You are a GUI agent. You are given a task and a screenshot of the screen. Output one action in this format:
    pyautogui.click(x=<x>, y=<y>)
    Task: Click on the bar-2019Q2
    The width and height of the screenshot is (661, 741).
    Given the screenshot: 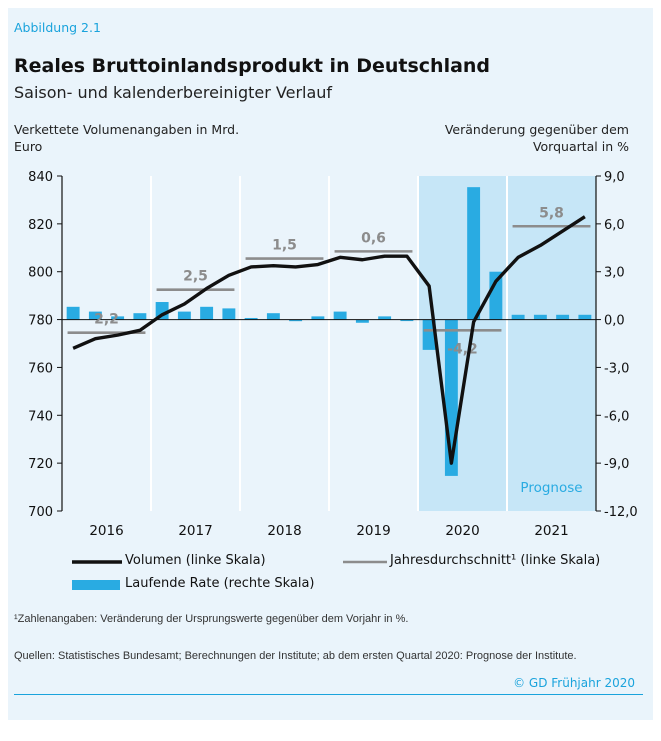 What is the action you would take?
    pyautogui.click(x=362, y=321)
    